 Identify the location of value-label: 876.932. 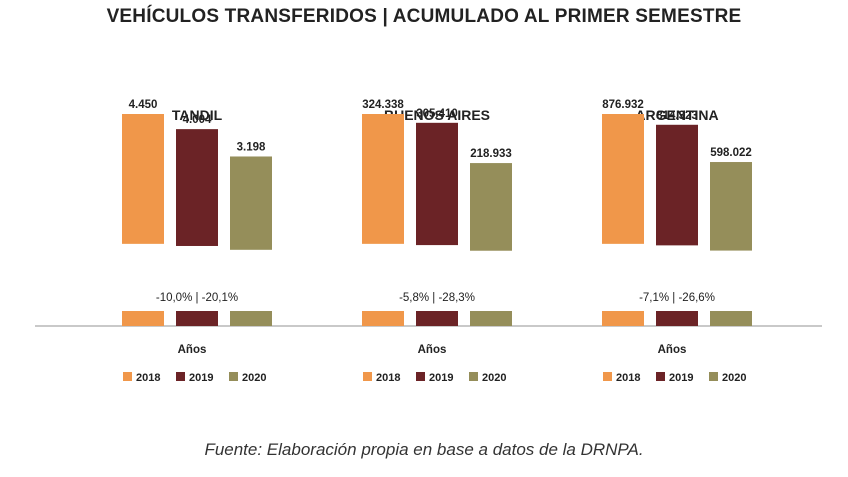
(623, 105).